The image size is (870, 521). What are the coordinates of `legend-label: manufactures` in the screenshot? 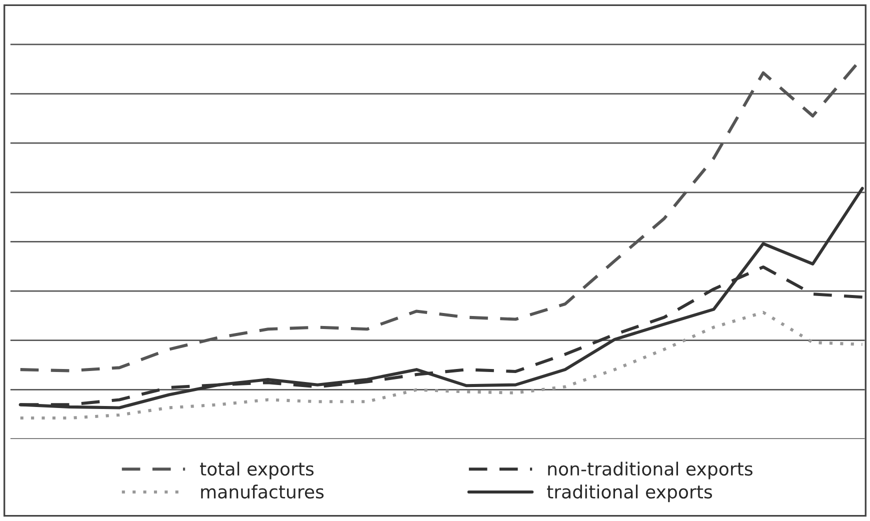 It's located at (262, 491).